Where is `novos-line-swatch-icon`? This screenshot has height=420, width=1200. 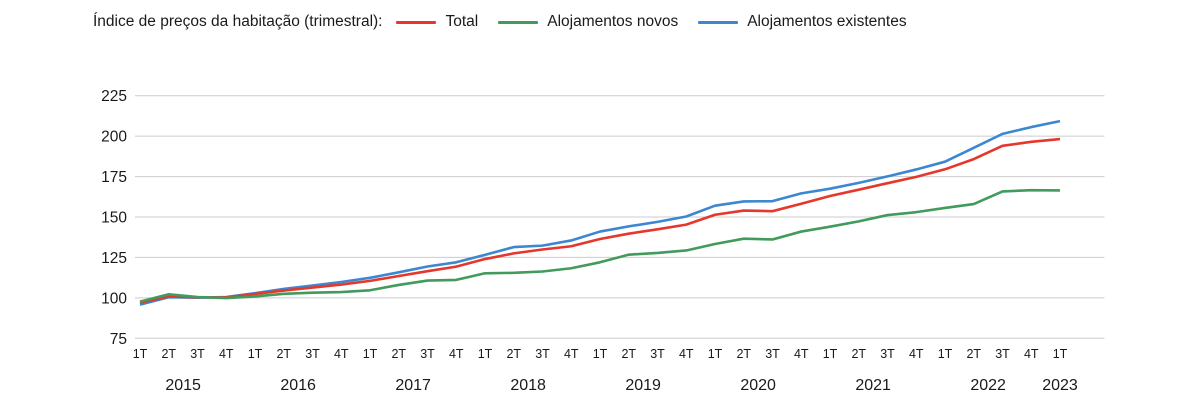
novos-line-swatch-icon is located at coordinates (518, 22).